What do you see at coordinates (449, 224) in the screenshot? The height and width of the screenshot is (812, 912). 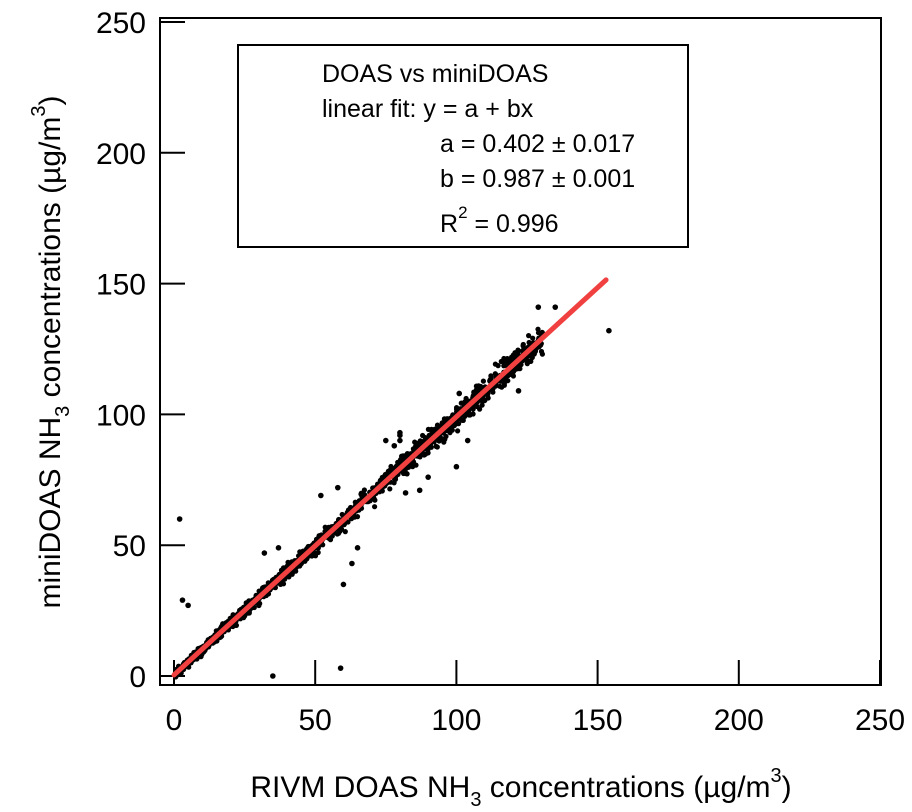 I see `r-letter: R` at bounding box center [449, 224].